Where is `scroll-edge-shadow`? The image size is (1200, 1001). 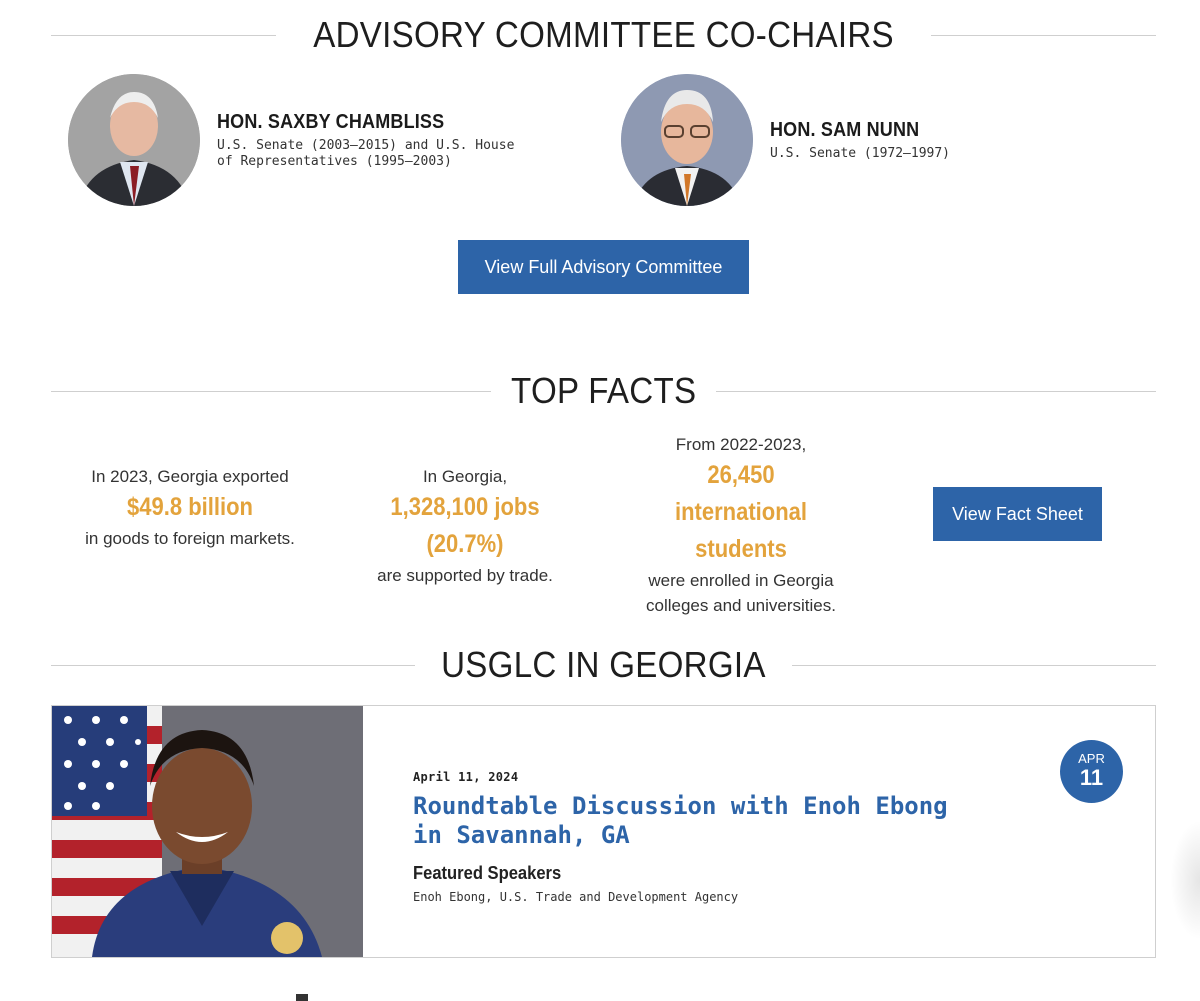 scroll-edge-shadow is located at coordinates (1185, 880).